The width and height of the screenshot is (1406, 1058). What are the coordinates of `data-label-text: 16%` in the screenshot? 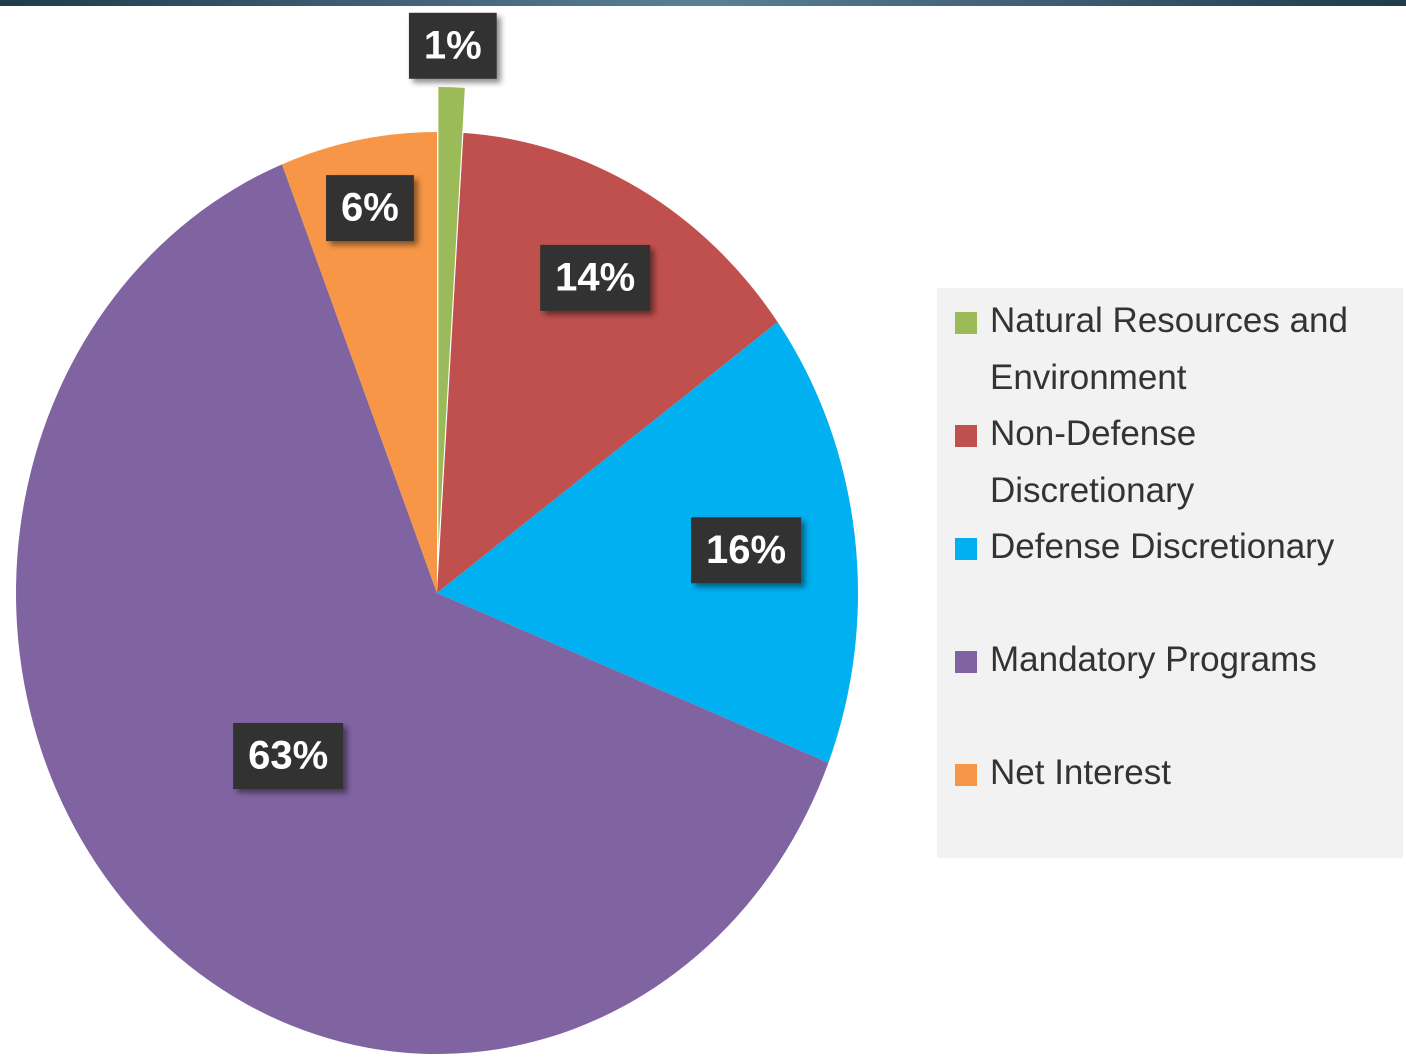 It's located at (746, 550).